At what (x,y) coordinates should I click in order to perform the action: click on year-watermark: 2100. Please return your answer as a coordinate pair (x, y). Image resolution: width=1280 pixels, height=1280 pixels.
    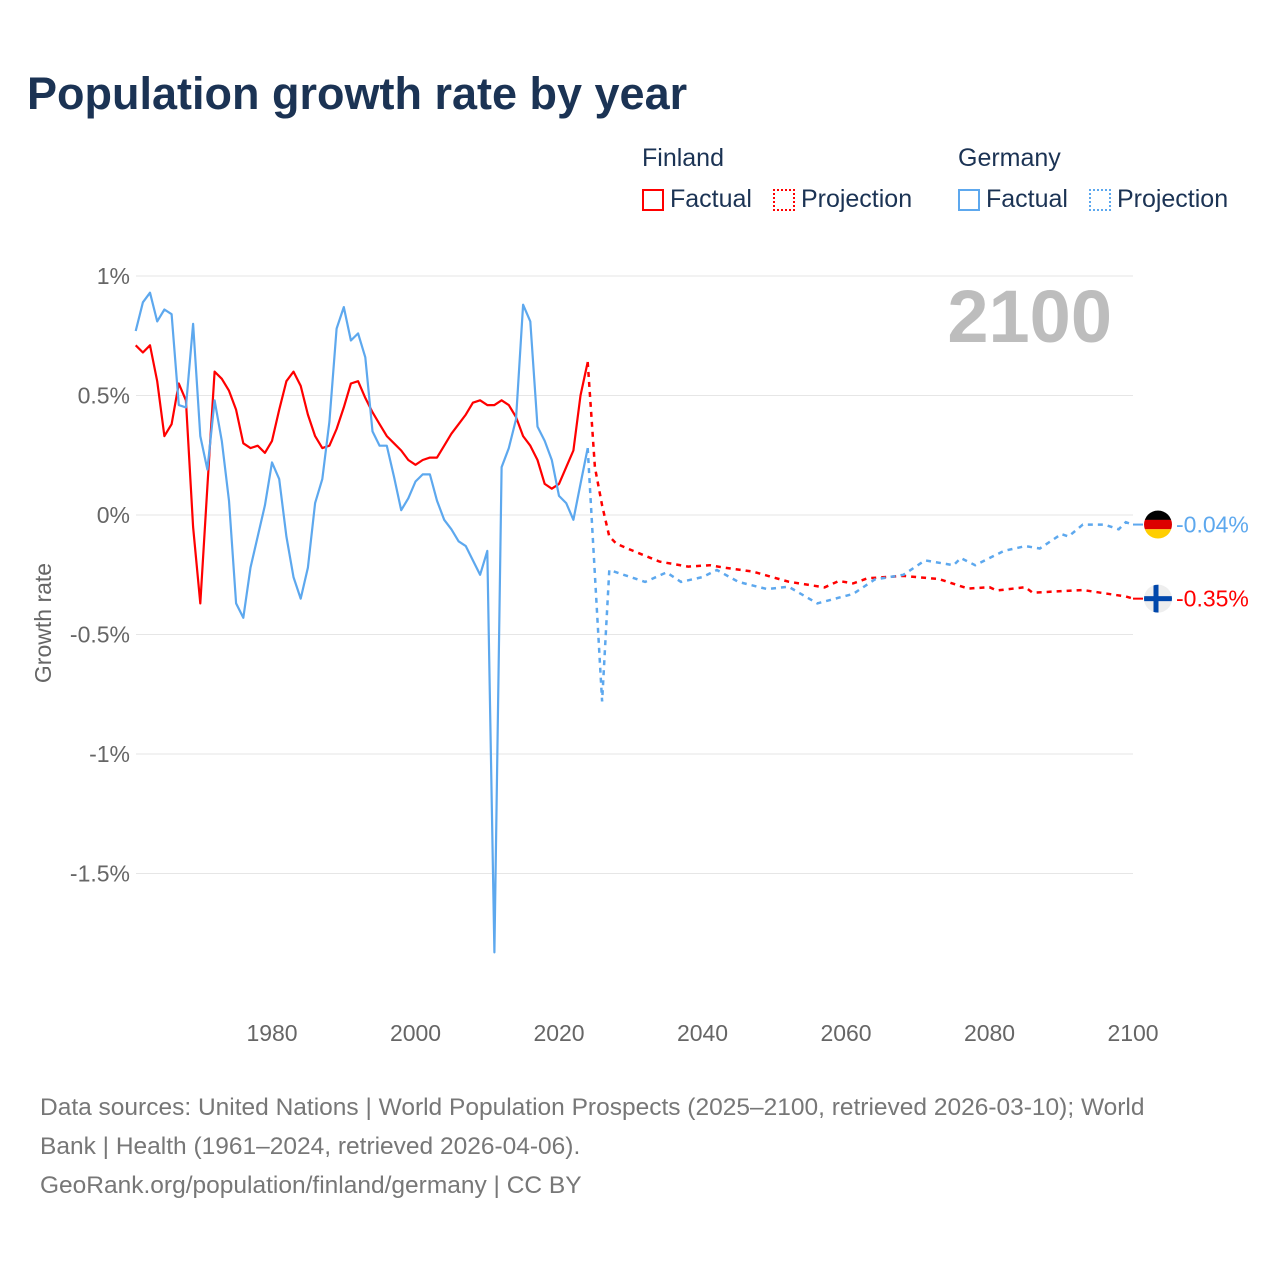
    Looking at the image, I should click on (1029, 316).